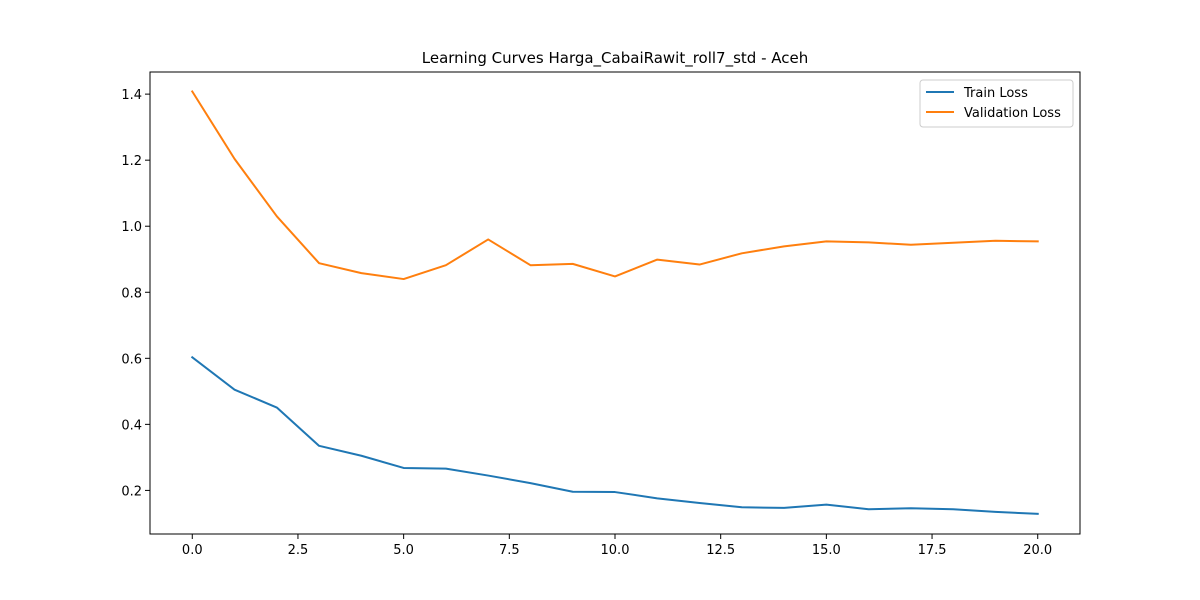 This screenshot has height=600, width=1200. I want to click on legend-label: Train Loss, so click(995, 93).